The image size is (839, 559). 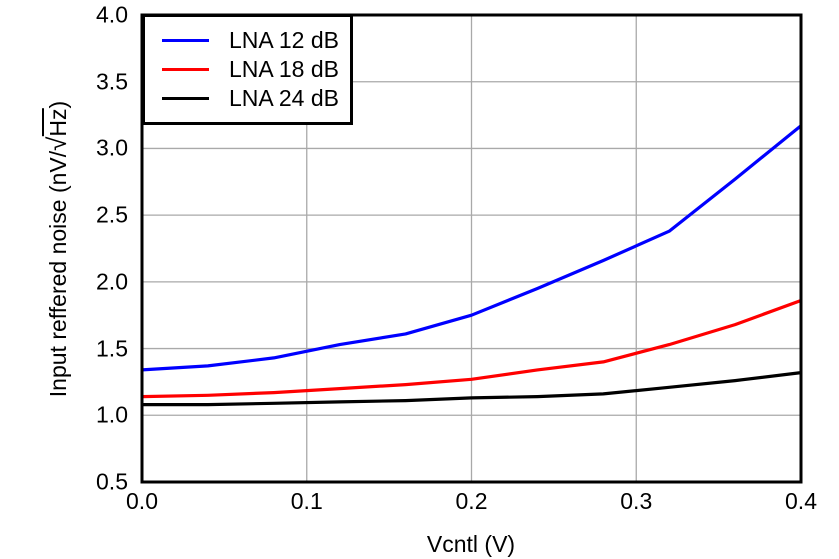 I want to click on legend-line-sample-red, so click(x=185, y=69).